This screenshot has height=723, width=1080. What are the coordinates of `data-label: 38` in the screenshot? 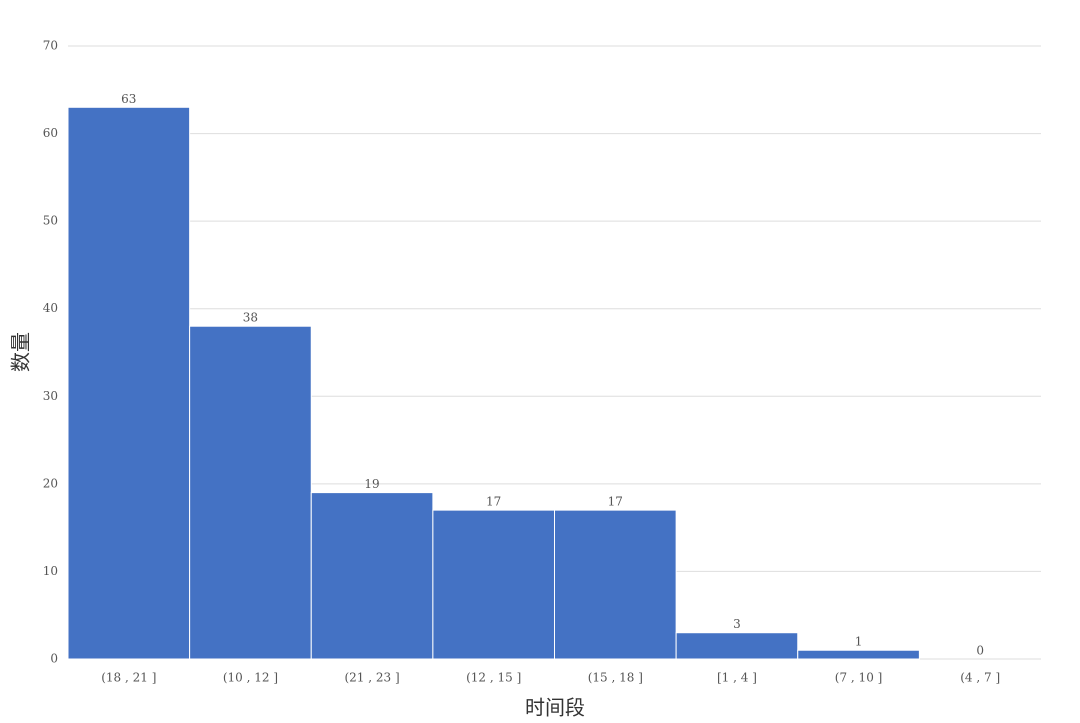 It's located at (250, 318).